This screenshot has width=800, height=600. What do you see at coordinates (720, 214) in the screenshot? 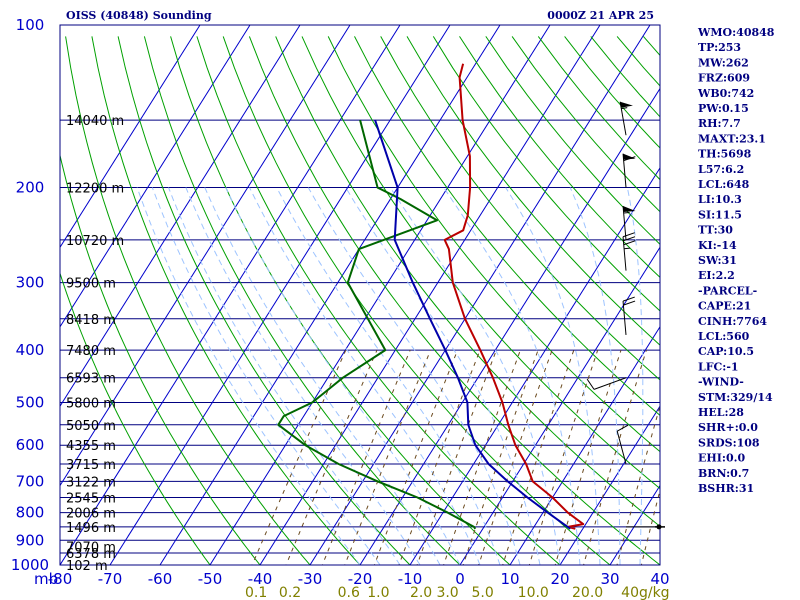
I see `index-value: SI:11.5` at bounding box center [720, 214].